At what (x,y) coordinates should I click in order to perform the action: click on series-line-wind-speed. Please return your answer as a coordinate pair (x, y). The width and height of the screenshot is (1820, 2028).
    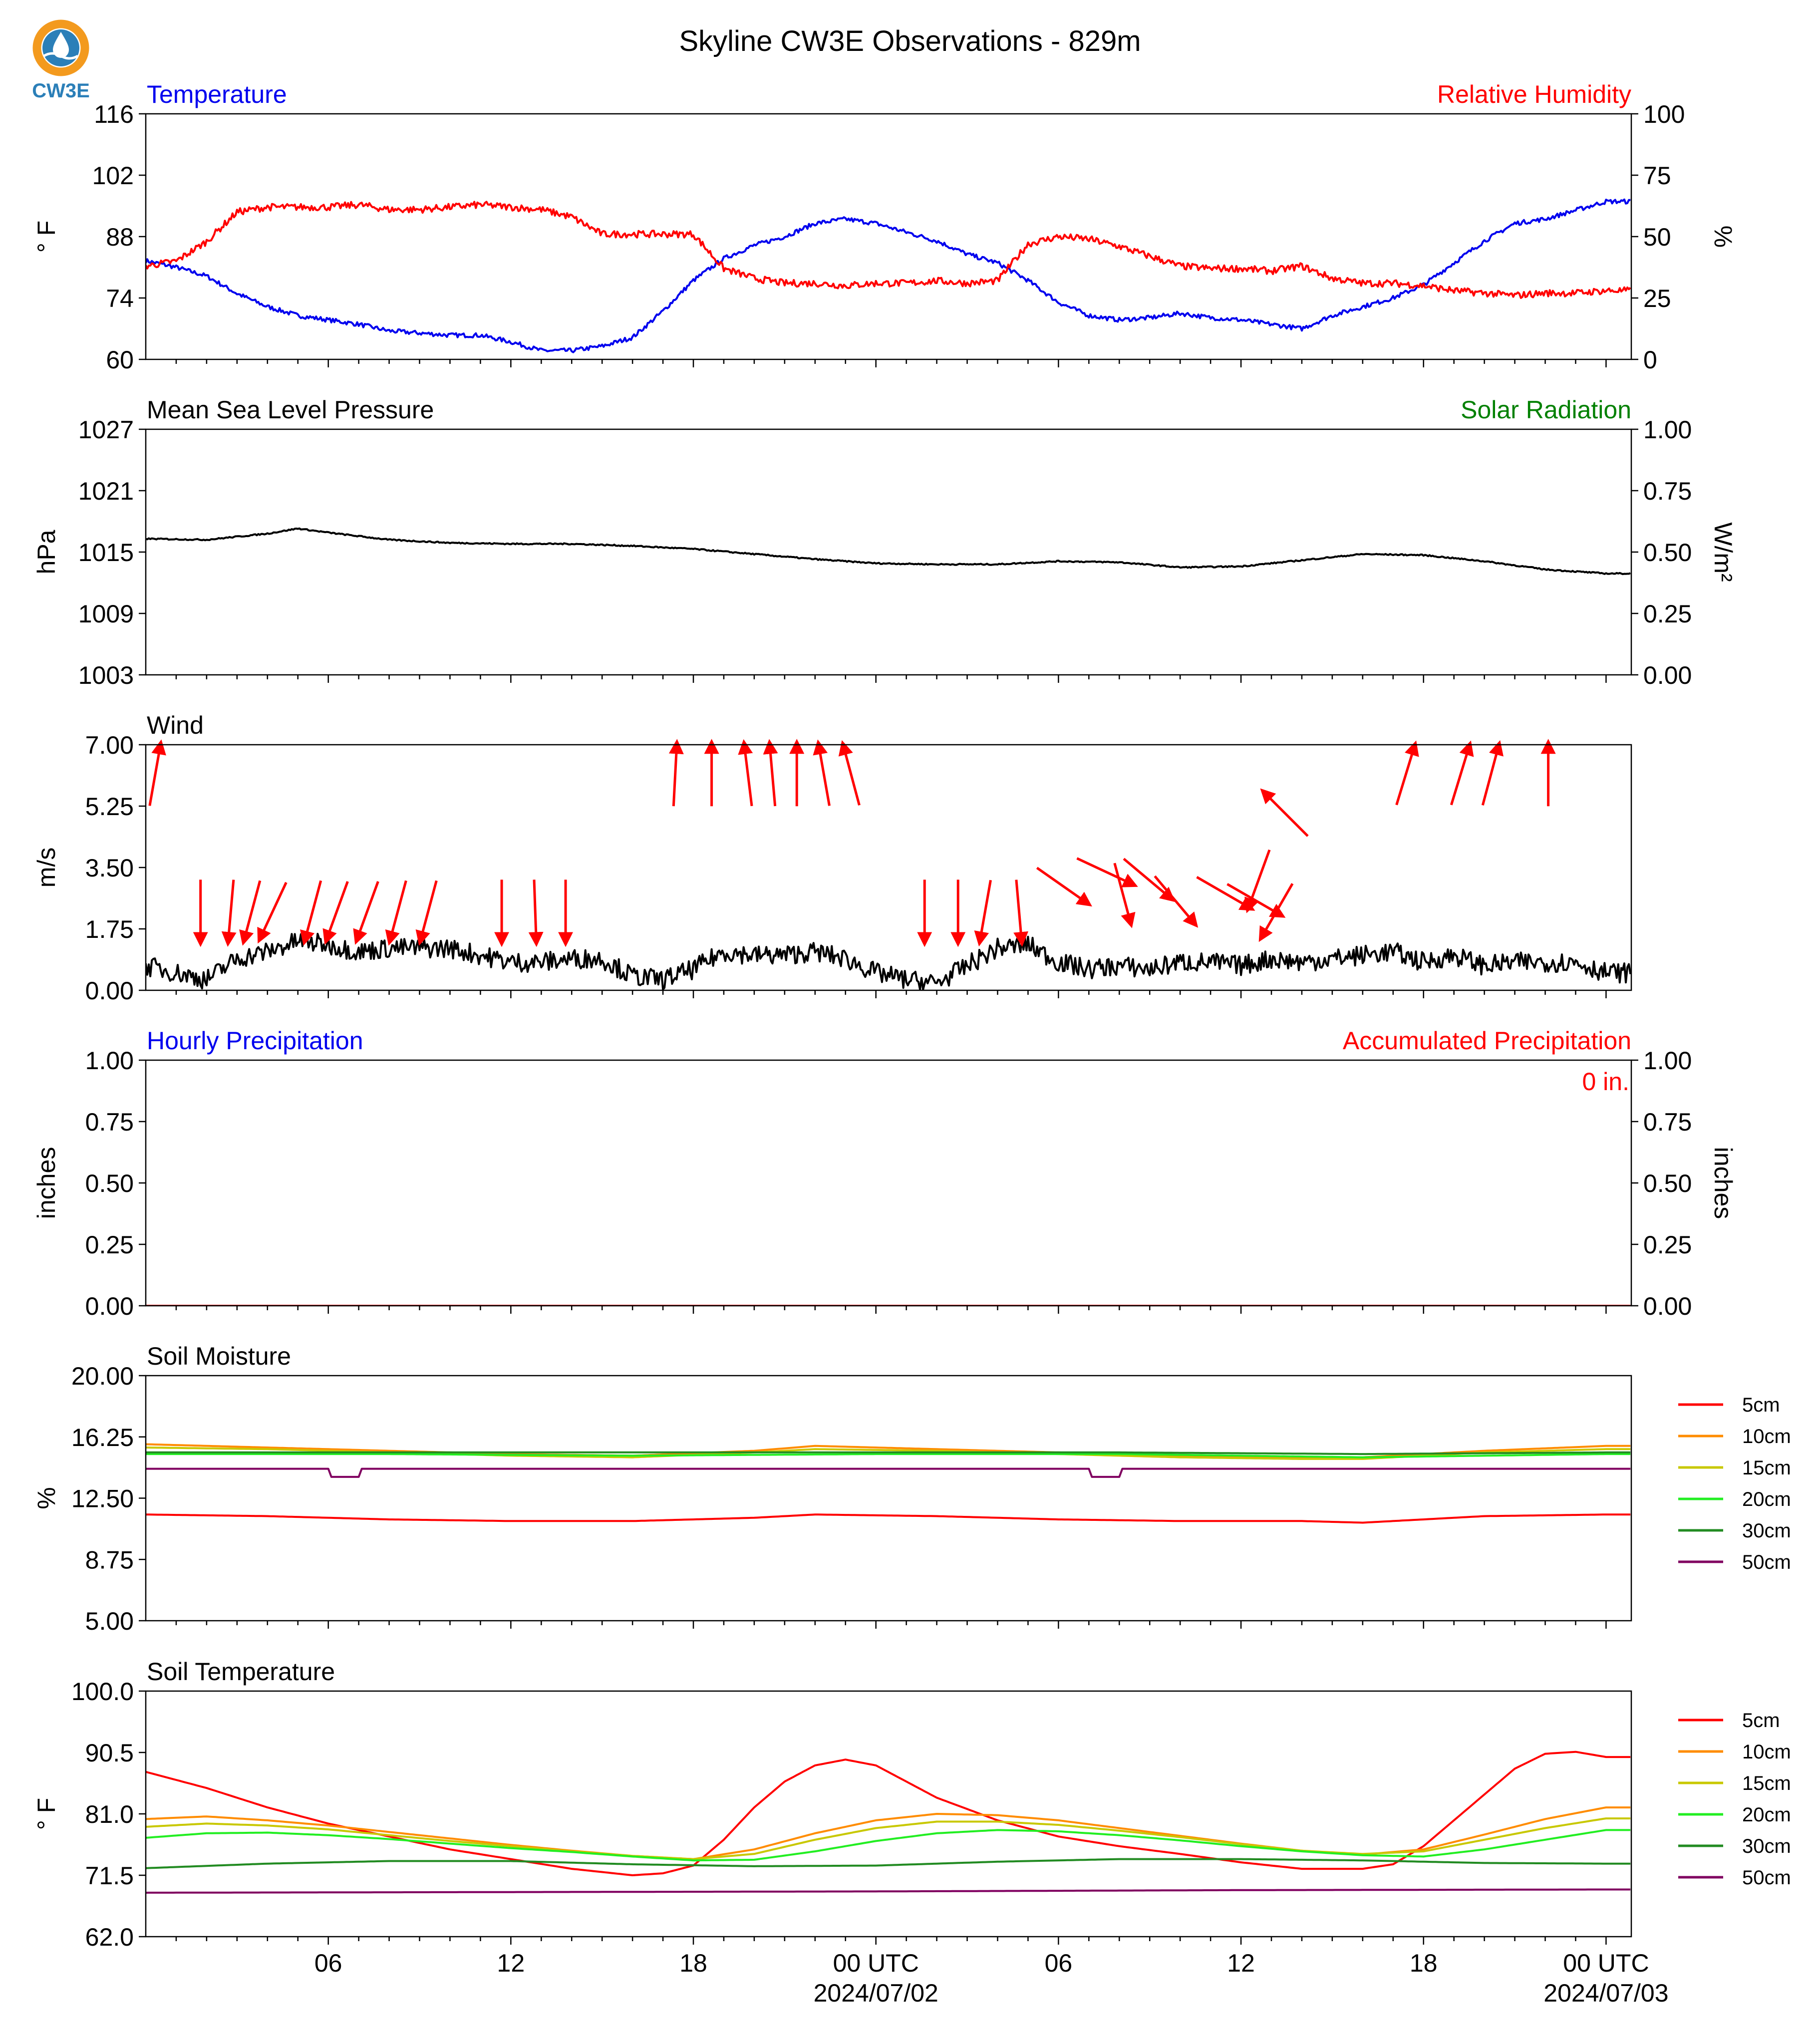
    Looking at the image, I should click on (888, 961).